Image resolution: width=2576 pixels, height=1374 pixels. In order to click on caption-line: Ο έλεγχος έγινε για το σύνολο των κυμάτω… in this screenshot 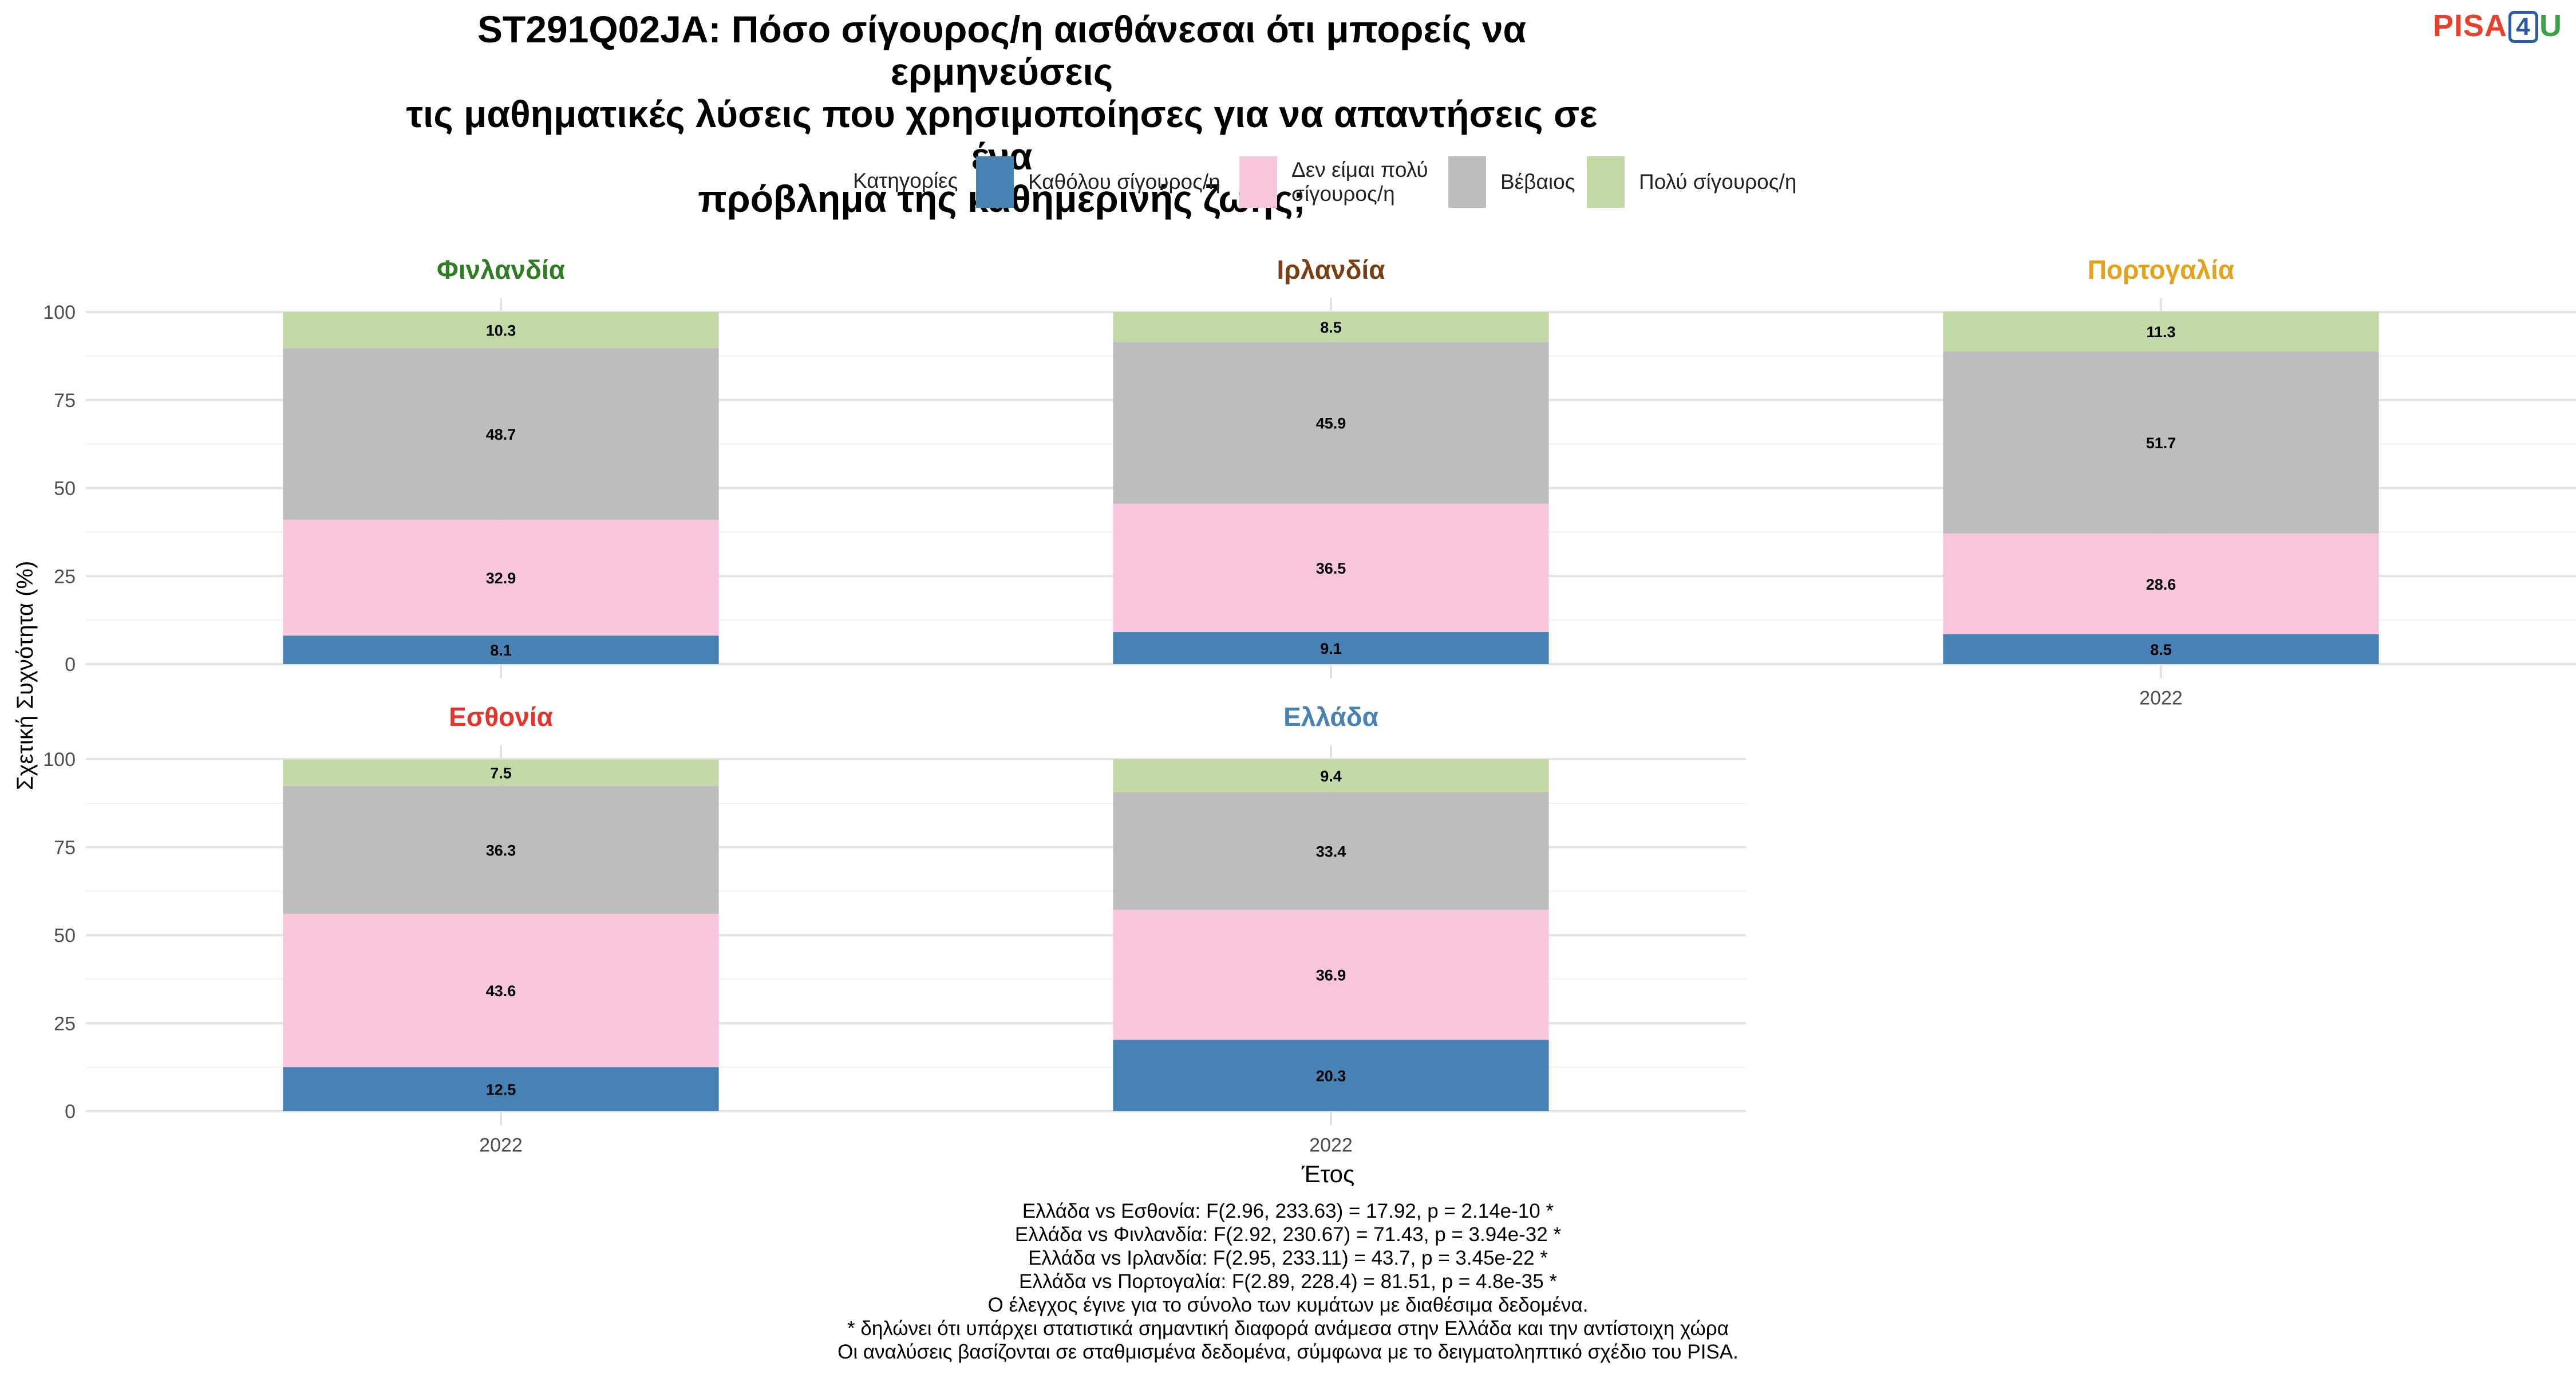, I will do `click(1288, 1305)`.